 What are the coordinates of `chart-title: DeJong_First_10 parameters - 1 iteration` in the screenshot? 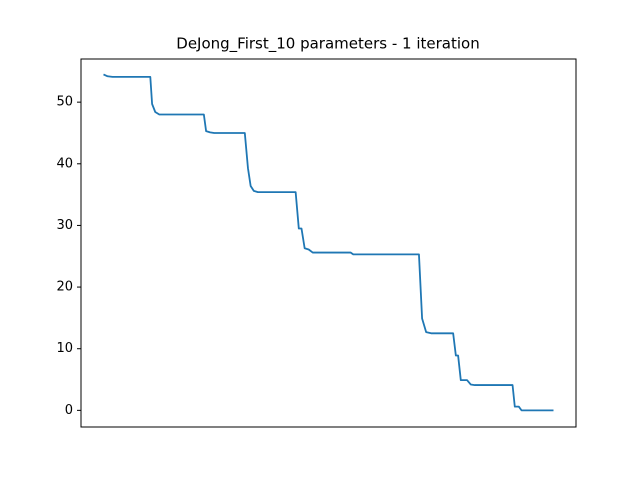 It's located at (327, 44).